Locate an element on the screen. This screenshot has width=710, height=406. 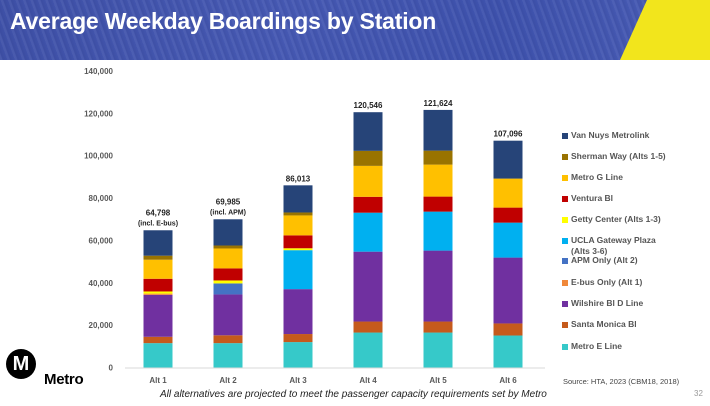
legend-label: Metro G Line is located at coordinates (597, 177).